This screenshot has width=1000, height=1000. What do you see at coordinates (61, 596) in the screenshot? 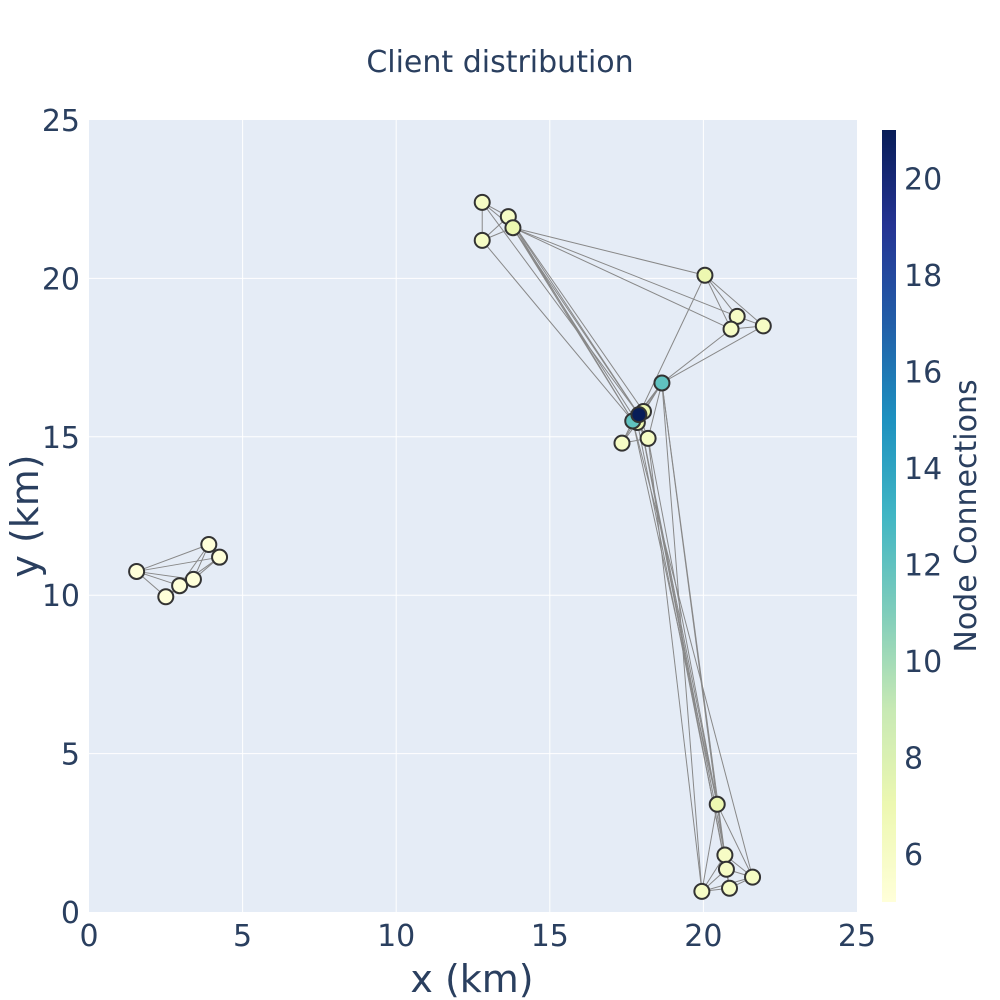
I see `y-tick-label: 10` at bounding box center [61, 596].